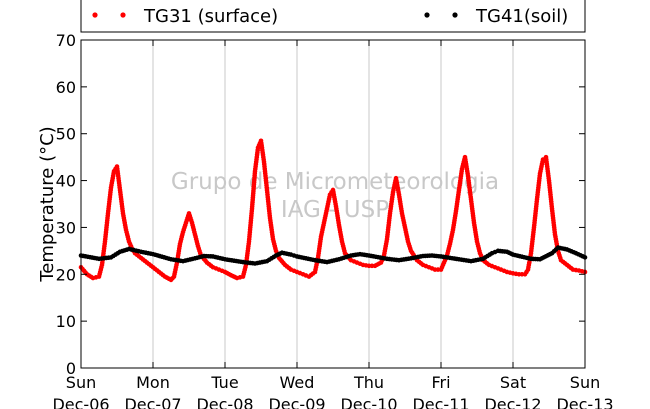  I want to click on legend: TG31 (surface) TG41(soil), so click(333, 16).